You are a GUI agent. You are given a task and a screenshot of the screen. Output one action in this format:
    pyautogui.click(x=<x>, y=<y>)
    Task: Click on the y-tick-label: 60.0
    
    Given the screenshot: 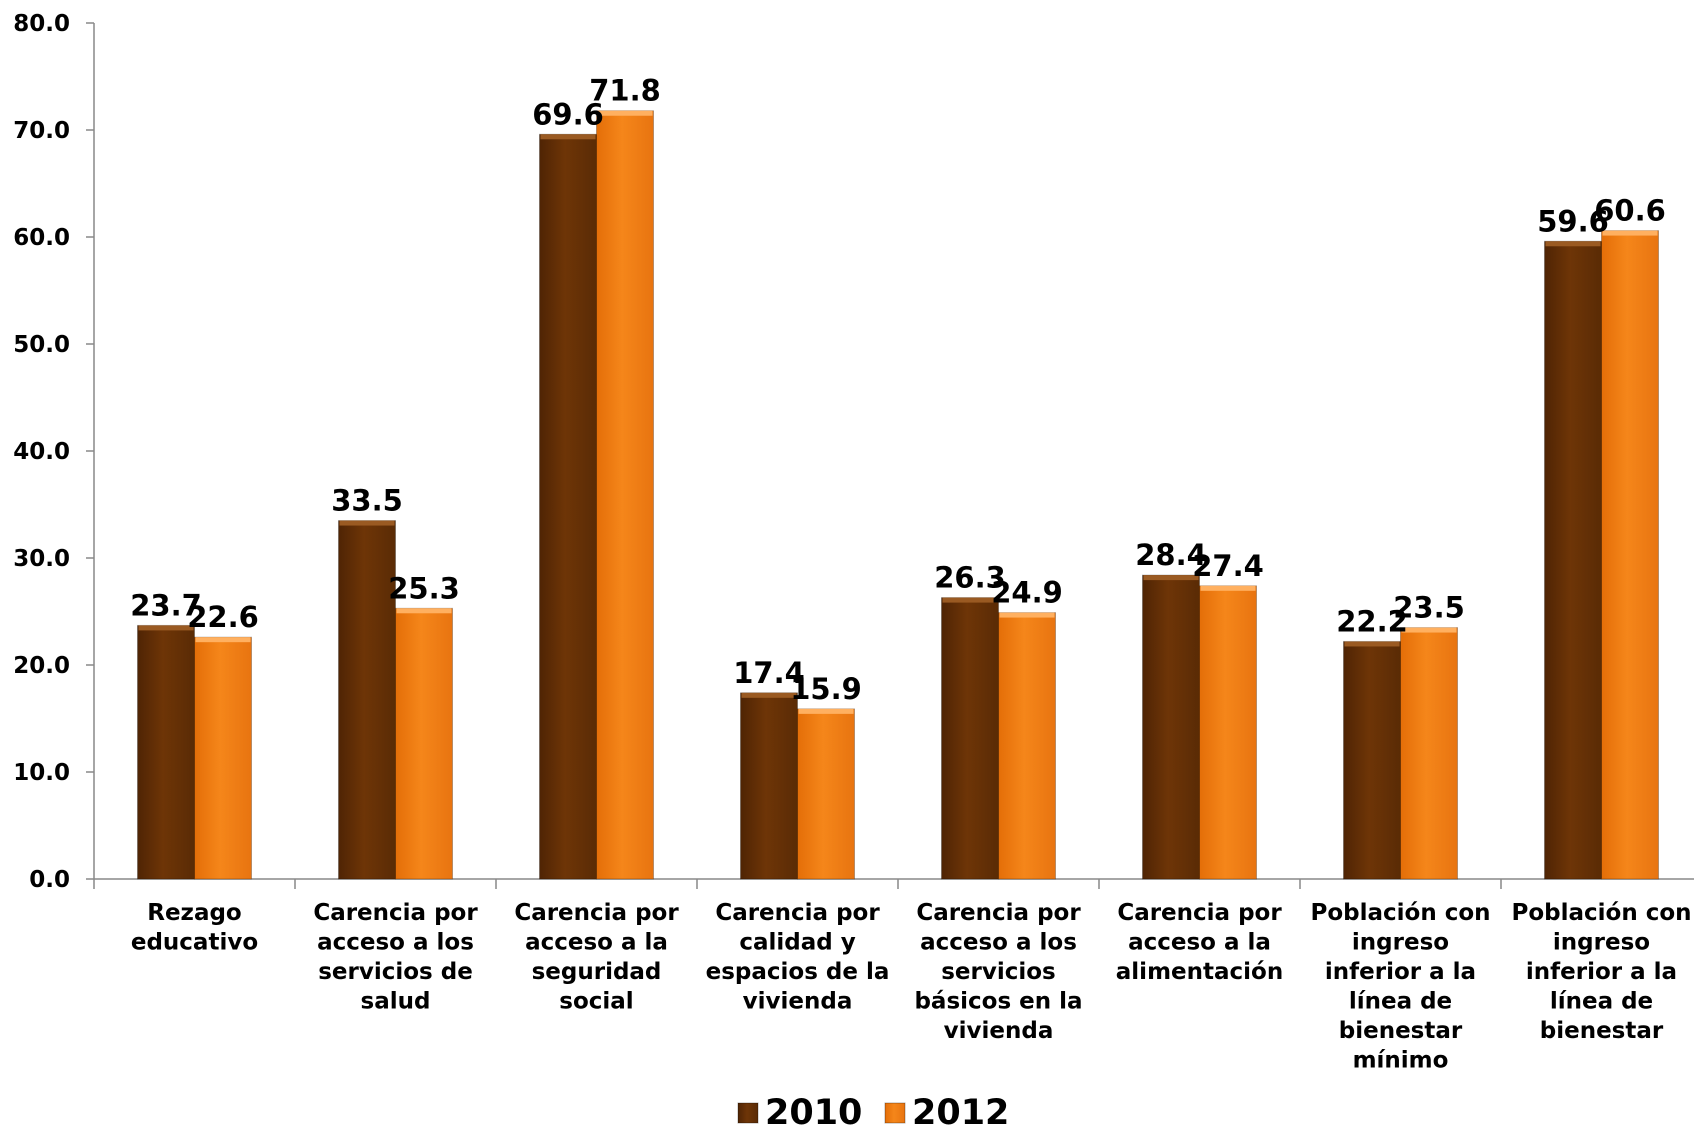 What is the action you would take?
    pyautogui.click(x=41, y=238)
    